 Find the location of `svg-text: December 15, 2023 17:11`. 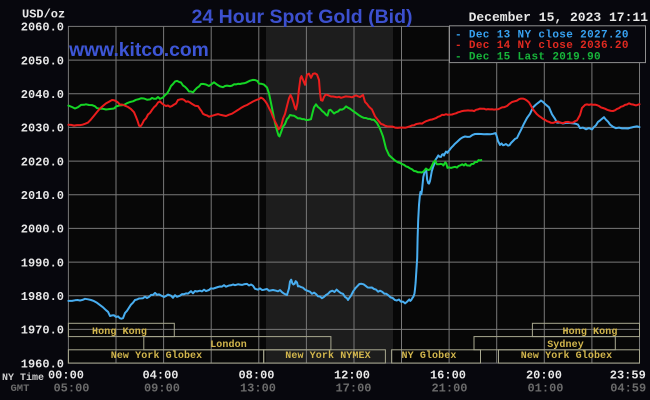

svg-text: December 15, 2023 17:11 is located at coordinates (559, 17).